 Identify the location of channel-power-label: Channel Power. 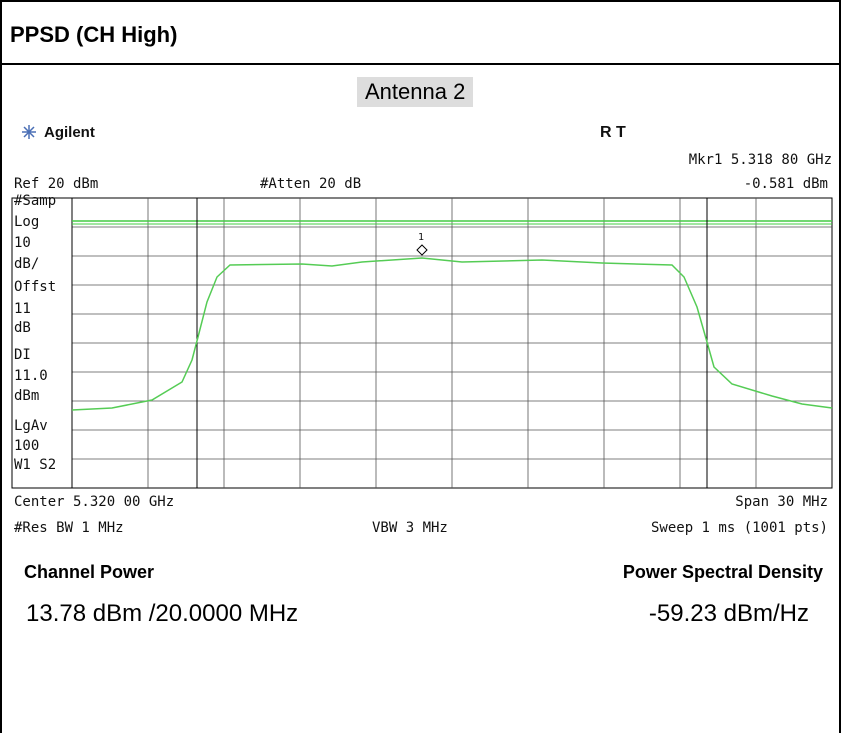
(89, 572).